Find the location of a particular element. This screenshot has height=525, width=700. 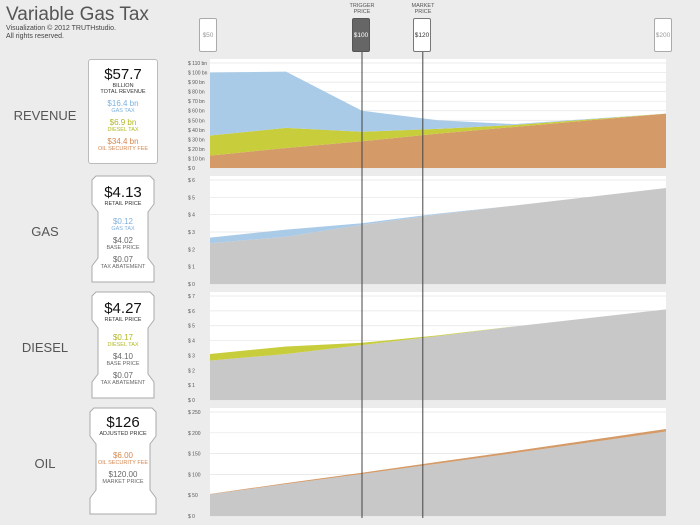

oil-ytick-label: $ 50 is located at coordinates (193, 496).